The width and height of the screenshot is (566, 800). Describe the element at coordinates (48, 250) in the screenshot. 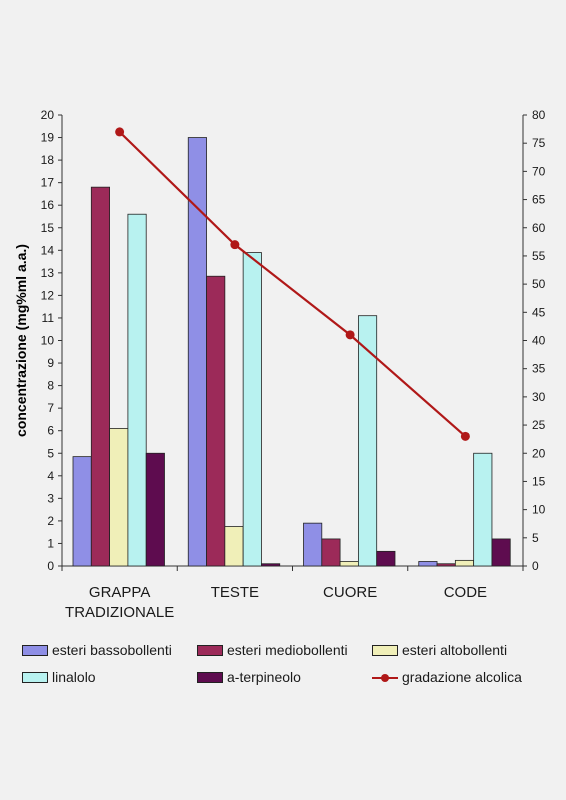

I see `y-tick-label: 14` at that location.